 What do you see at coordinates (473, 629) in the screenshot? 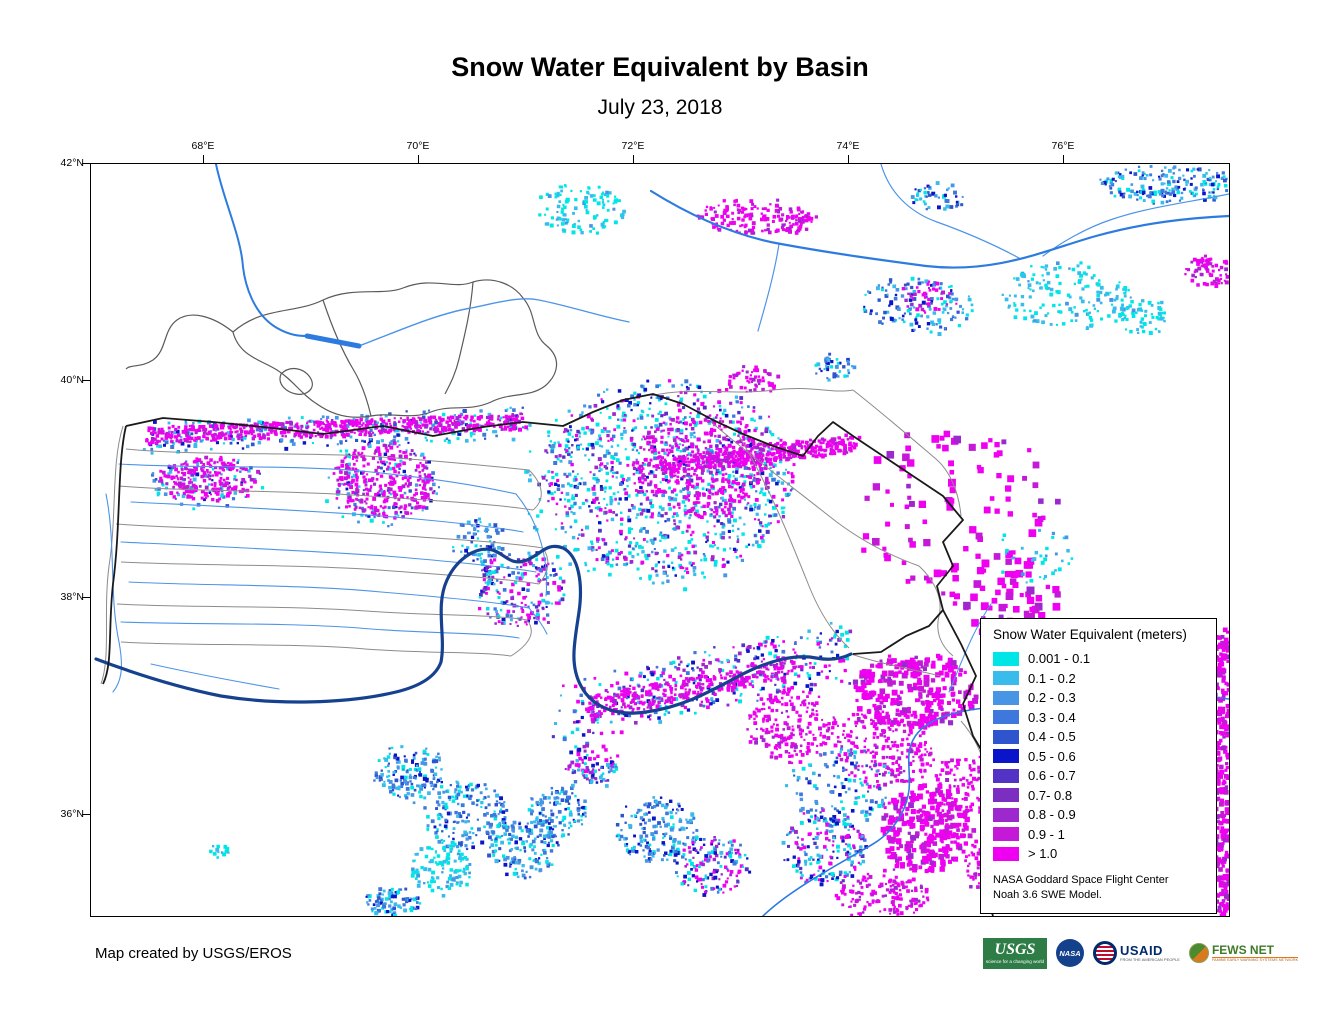
I see `panj-river` at bounding box center [473, 629].